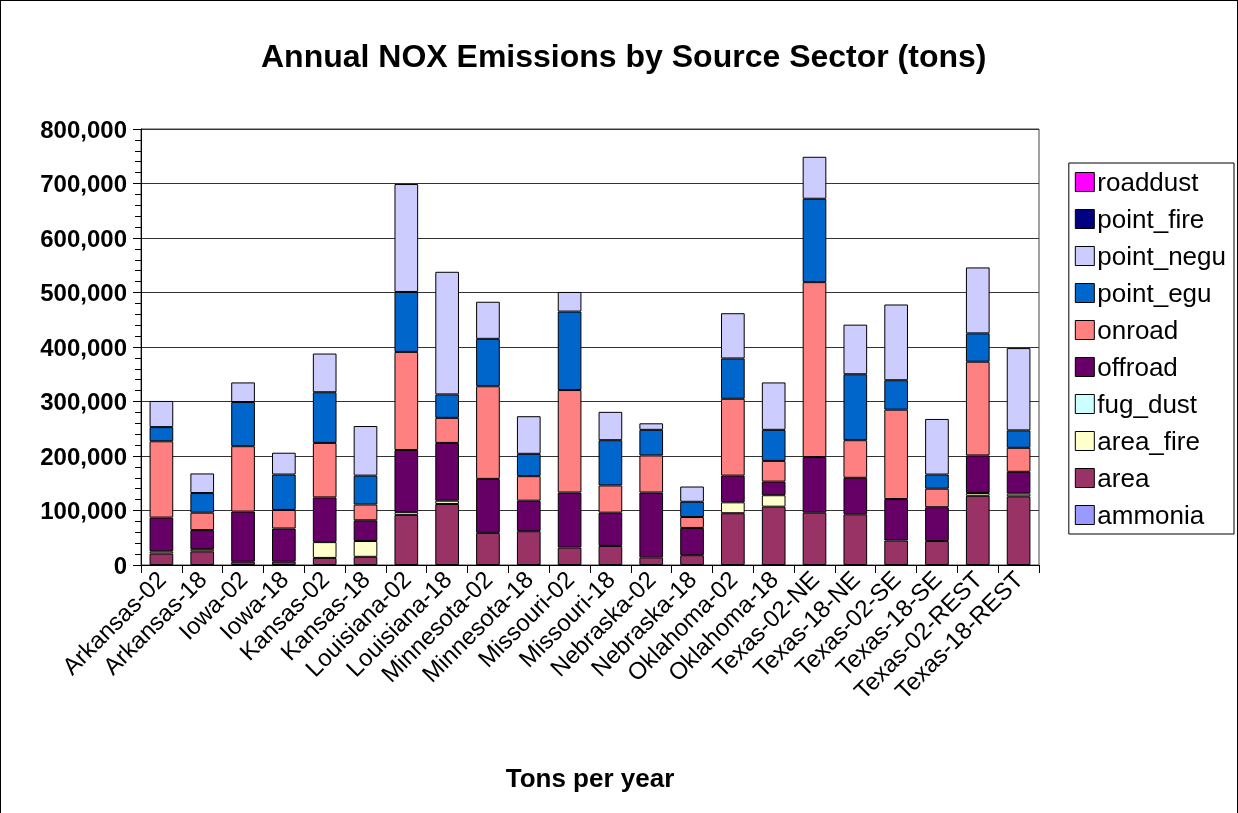  I want to click on legend-label: point_fire, so click(1151, 219).